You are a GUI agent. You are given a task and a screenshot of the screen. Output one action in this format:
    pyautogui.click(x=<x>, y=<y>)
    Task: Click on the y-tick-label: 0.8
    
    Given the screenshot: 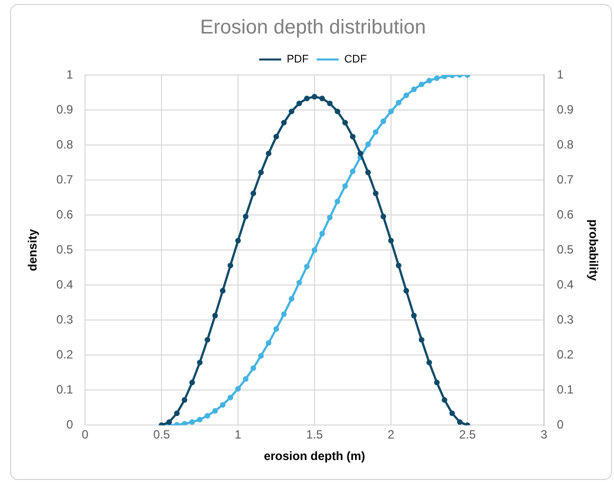 What is the action you would take?
    pyautogui.click(x=65, y=144)
    